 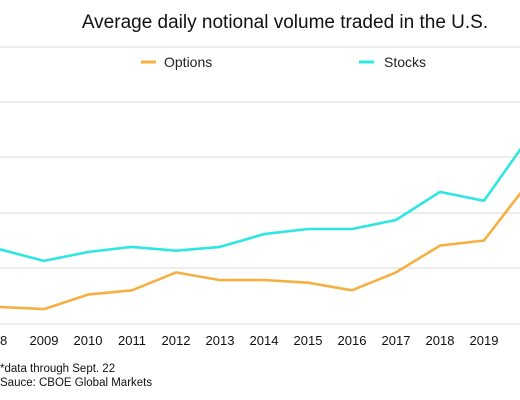 I want to click on x-tick-label: 2009, so click(x=44, y=340).